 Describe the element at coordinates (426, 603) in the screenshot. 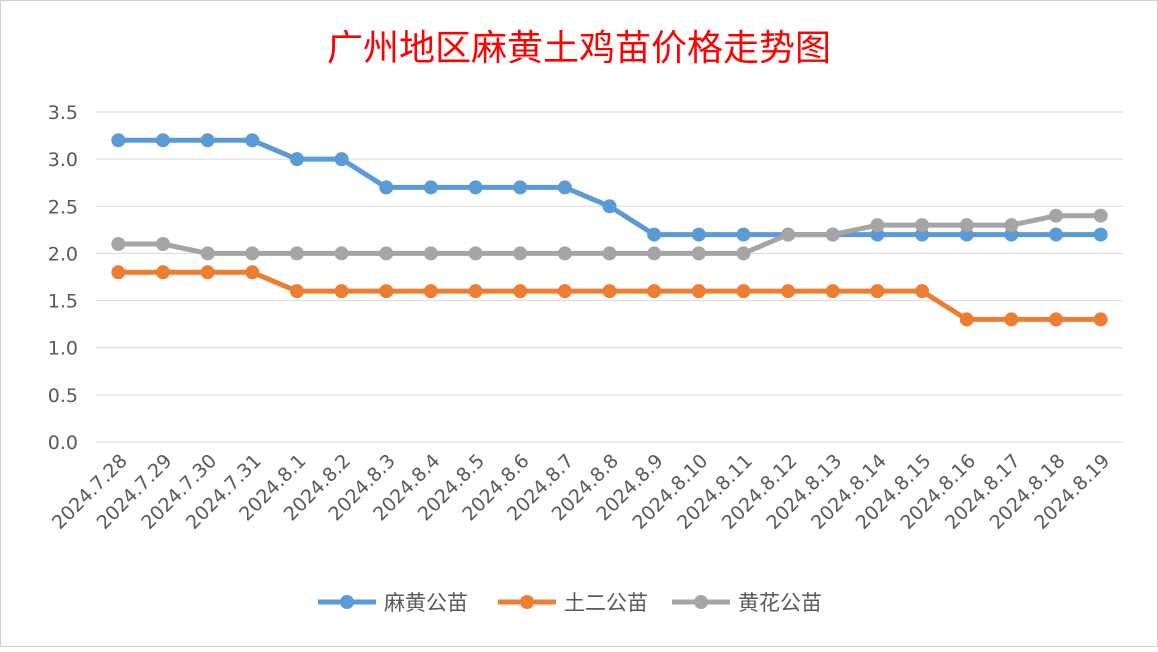

I see `legend-label: 麻黄公苗` at that location.